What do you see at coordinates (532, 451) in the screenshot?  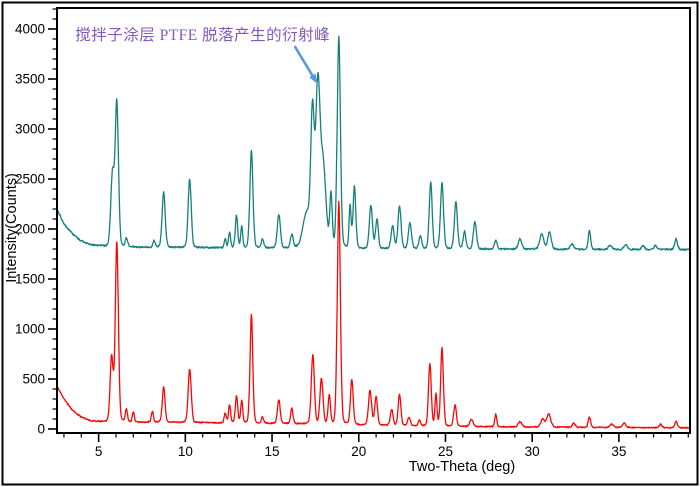 I see `x-tick-label: 30` at bounding box center [532, 451].